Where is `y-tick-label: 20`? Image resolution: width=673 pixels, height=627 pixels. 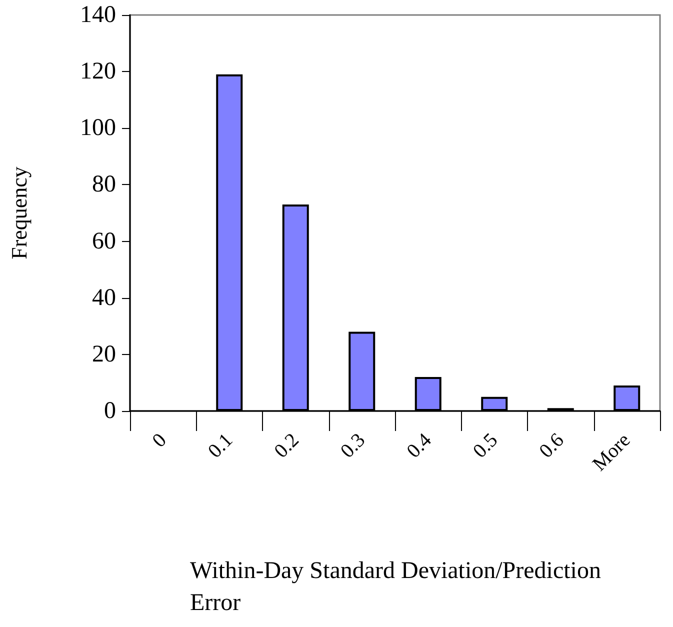
y-tick-label: 20 is located at coordinates (104, 354).